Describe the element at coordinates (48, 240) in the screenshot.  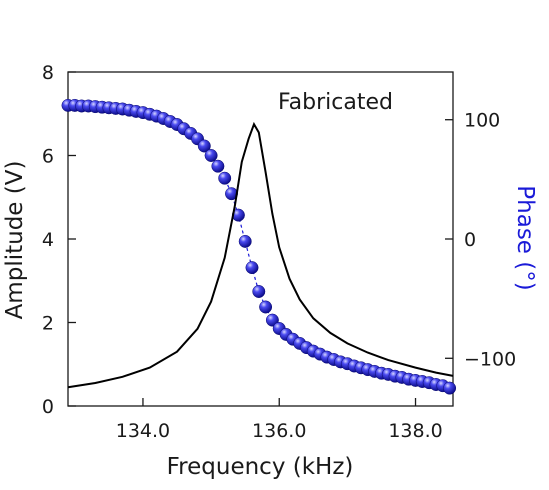
I see `y-tick-label: 4` at that location.